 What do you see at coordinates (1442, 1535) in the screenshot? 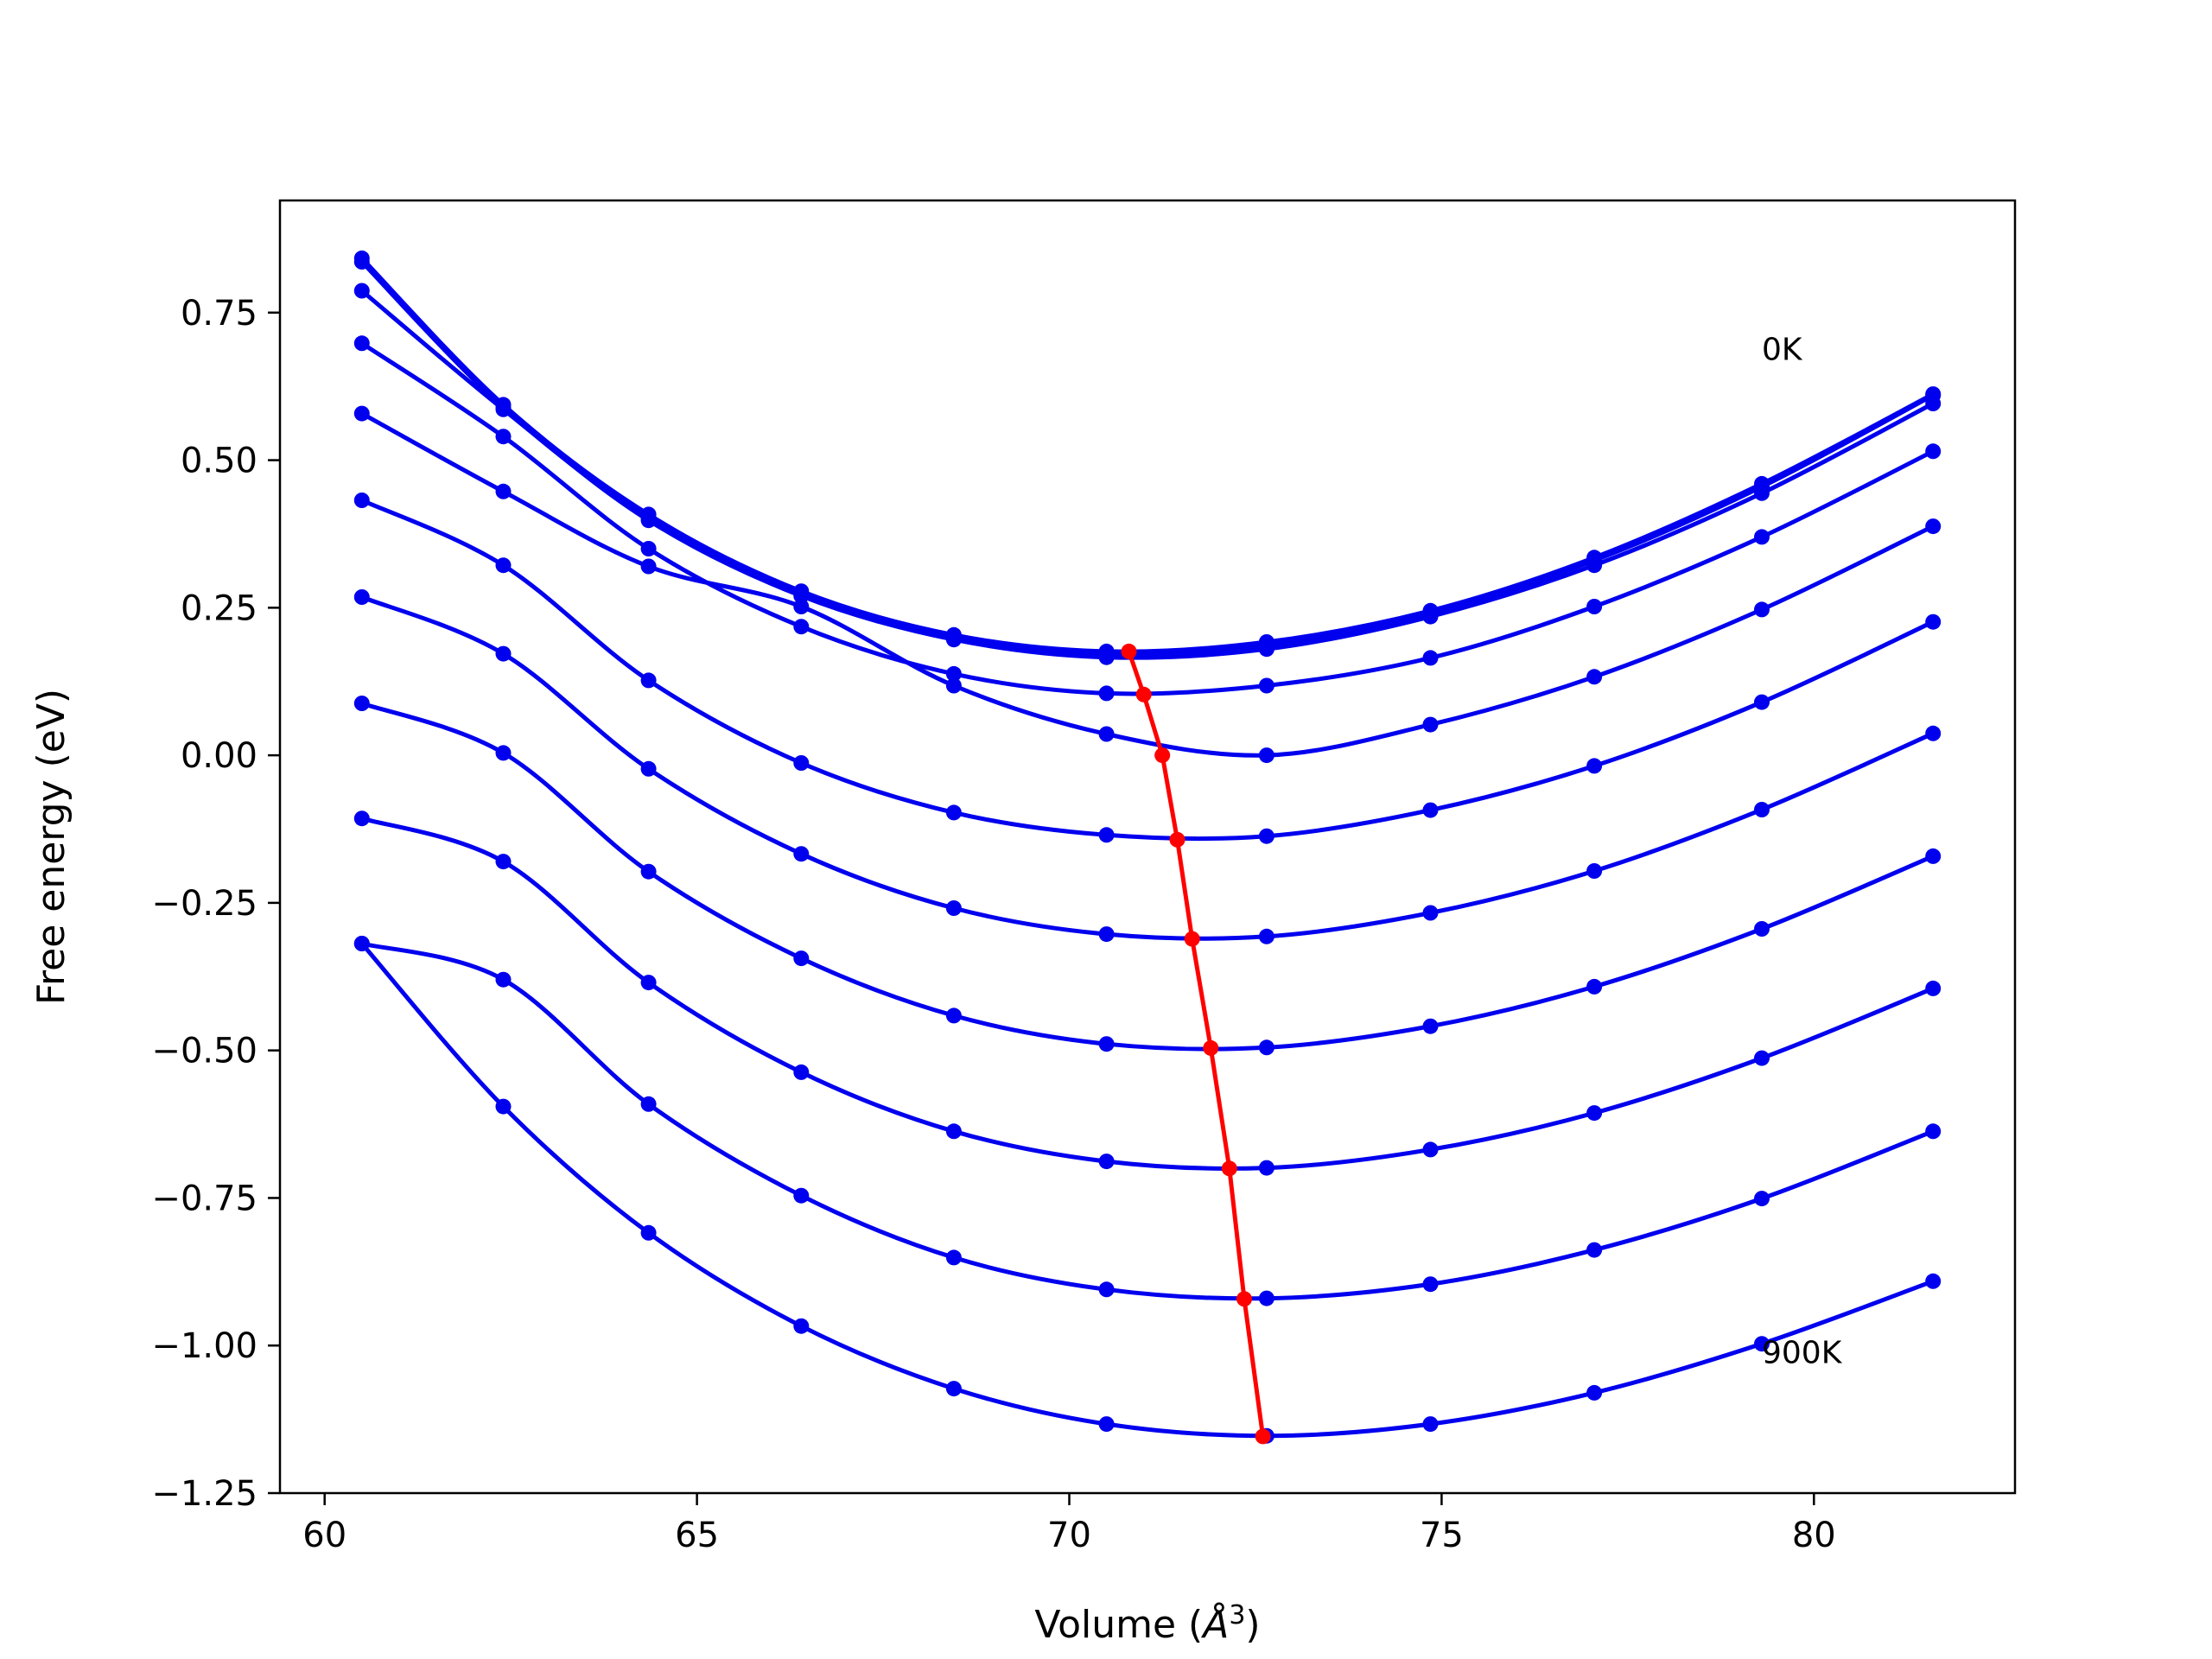
I see `x-tick-label-3: 75` at bounding box center [1442, 1535].